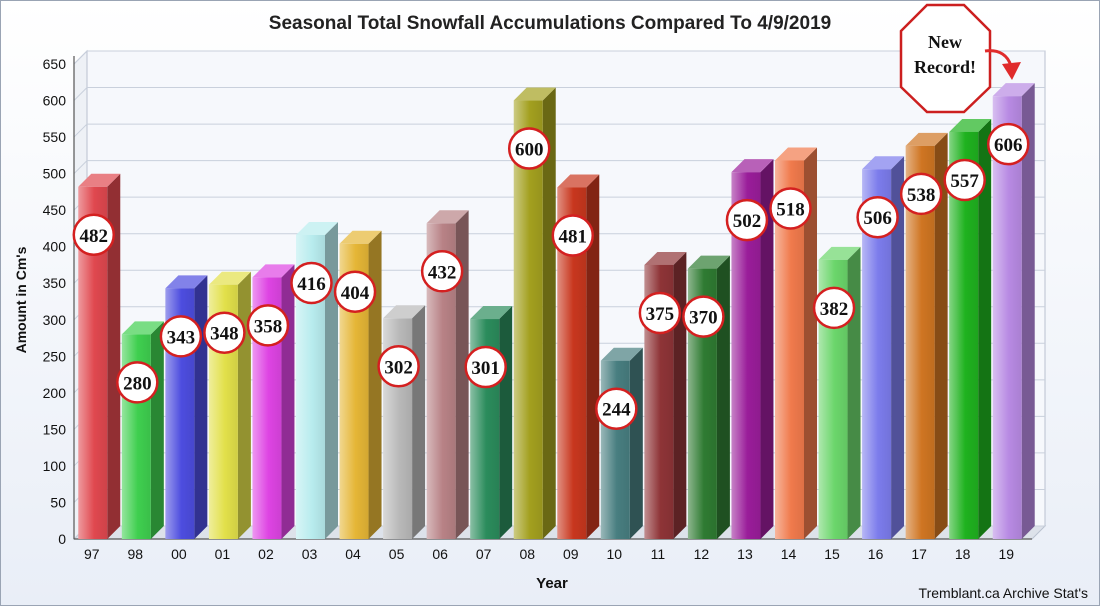 This screenshot has width=1100, height=606. I want to click on data-label: 244, so click(616, 410).